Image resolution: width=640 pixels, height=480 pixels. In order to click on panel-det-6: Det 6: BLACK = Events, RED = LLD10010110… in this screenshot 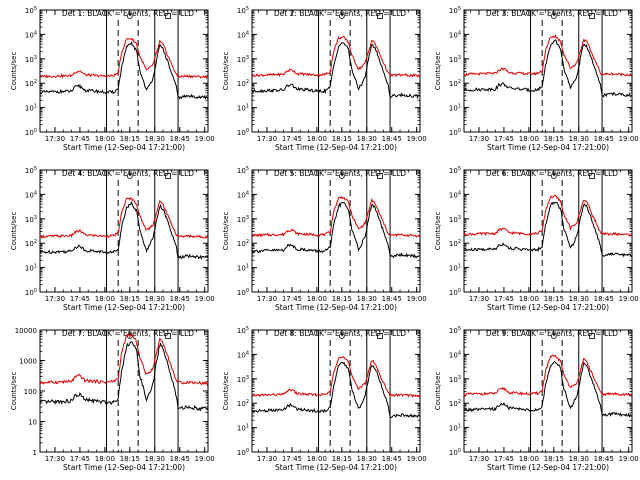, I will do `click(536, 239)`.